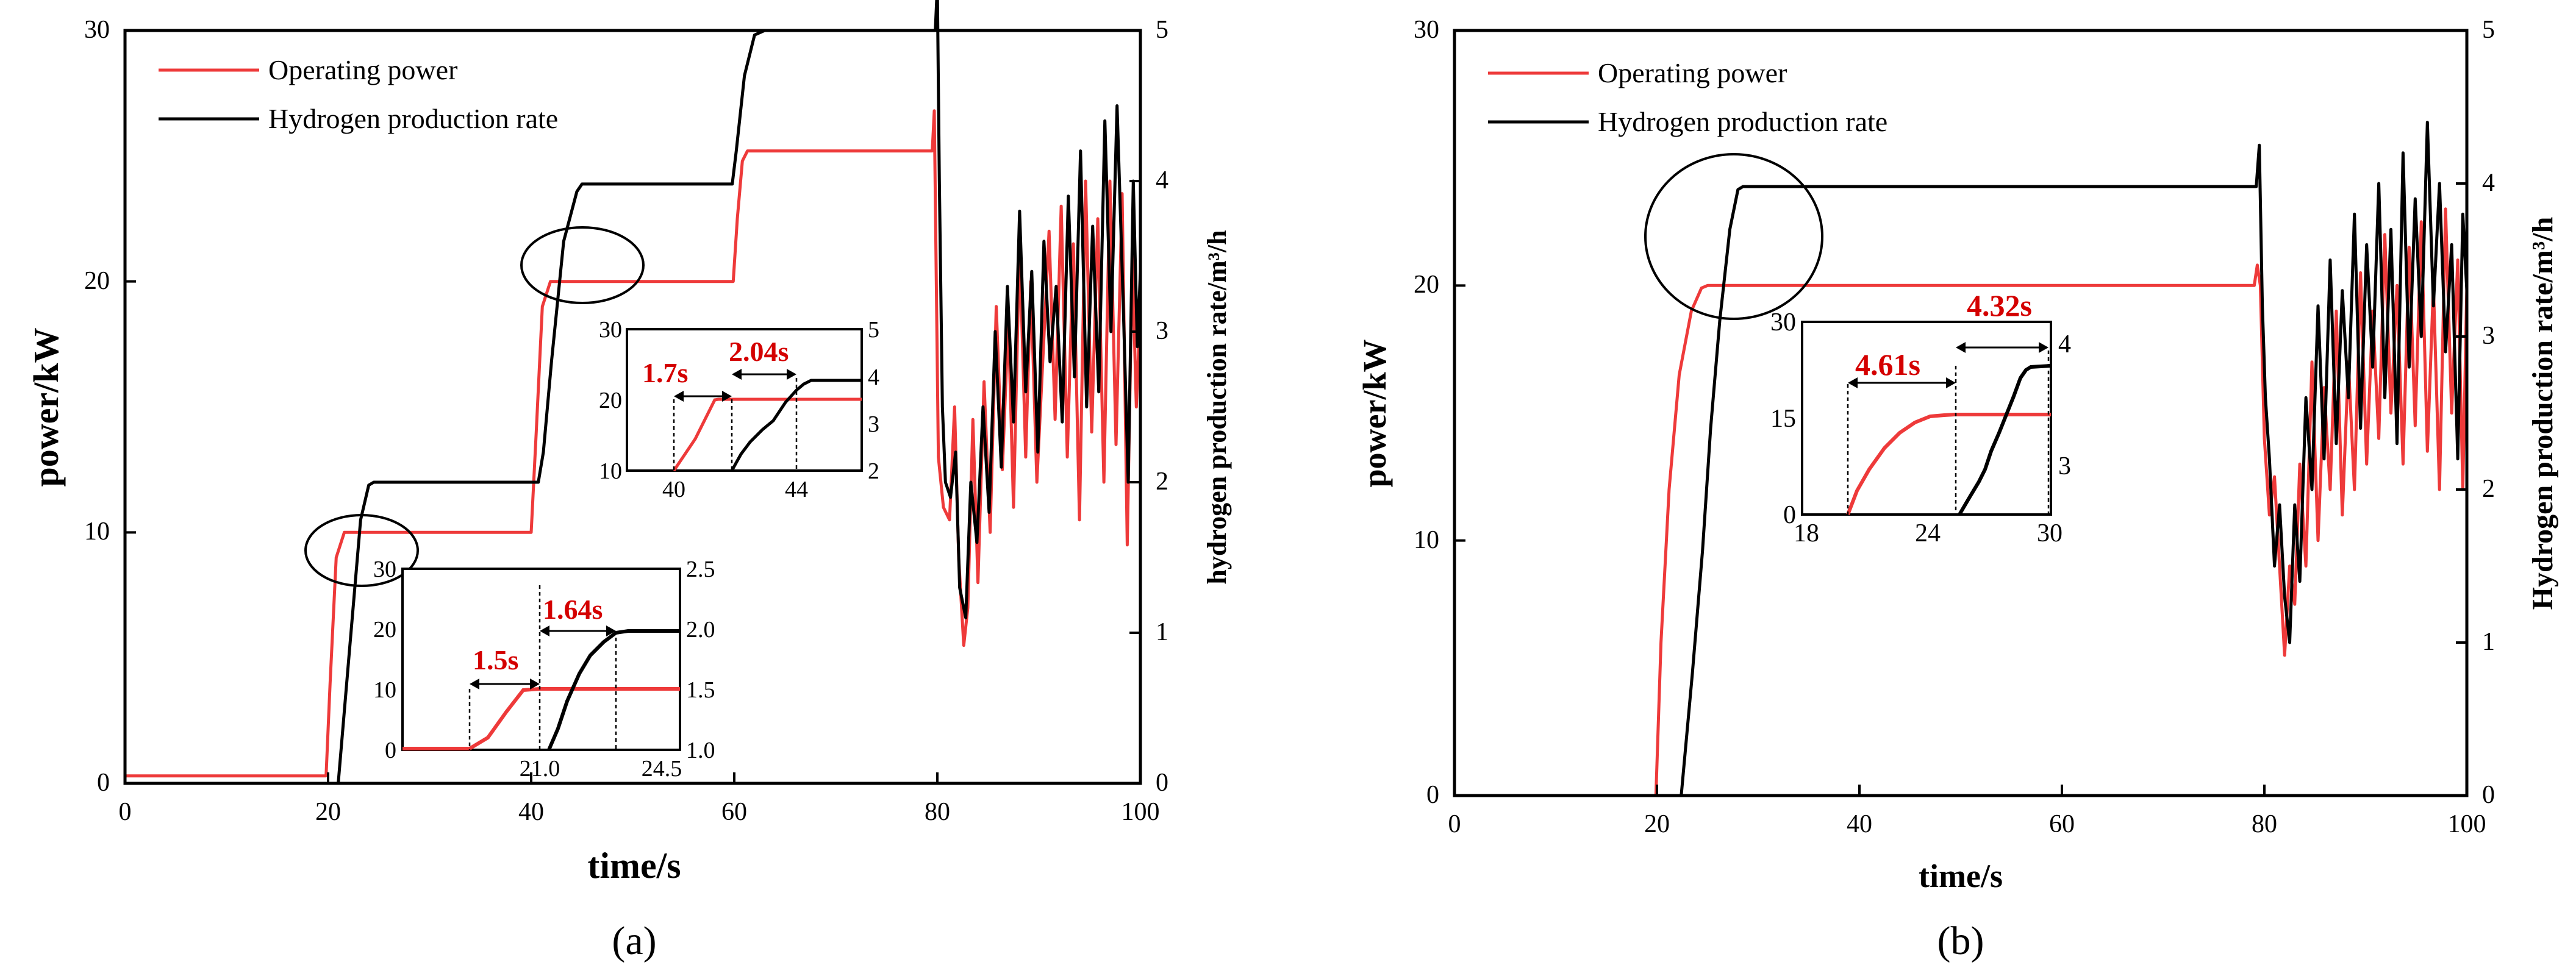 This screenshot has width=2576, height=976. Describe the element at coordinates (97, 532) in the screenshot. I see `panel-a-ytick-left: 10` at that location.